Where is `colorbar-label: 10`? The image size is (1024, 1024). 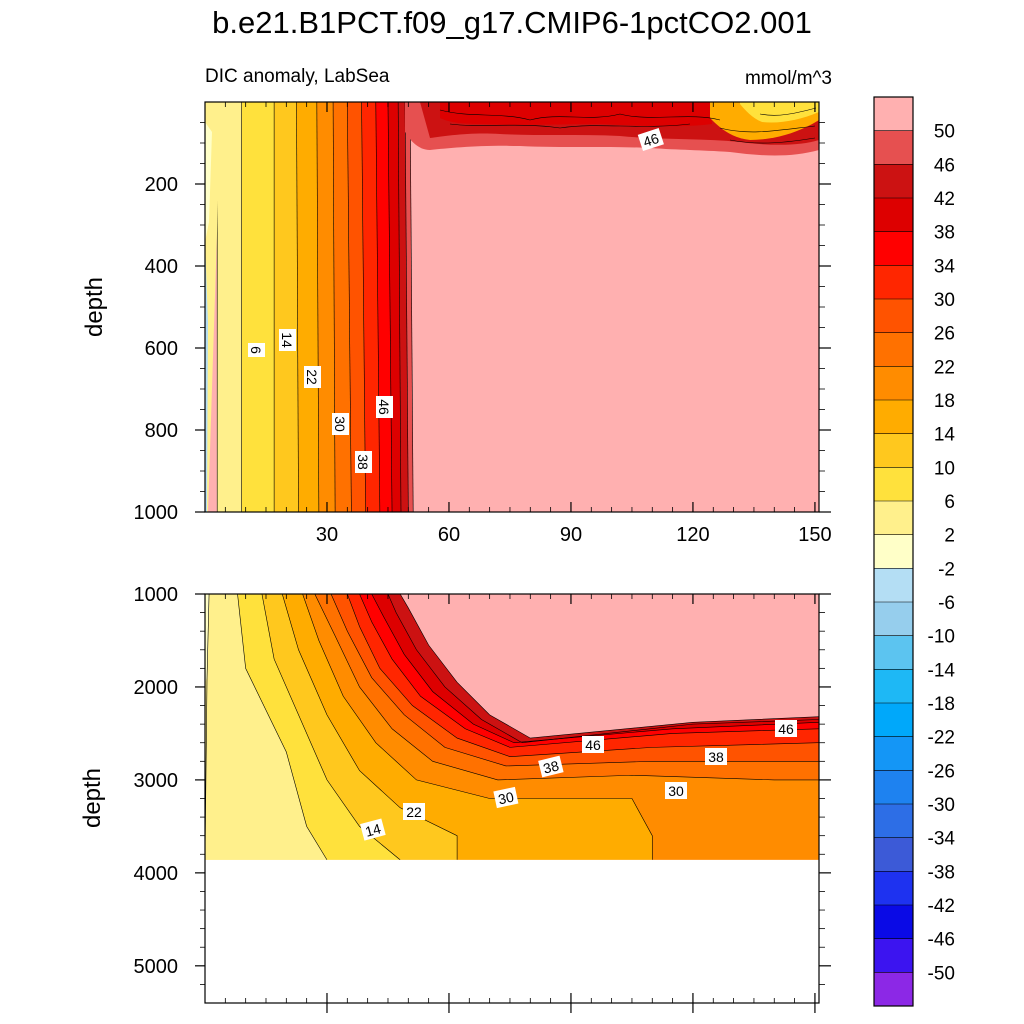
colorbar-label: 10 is located at coordinates (944, 468).